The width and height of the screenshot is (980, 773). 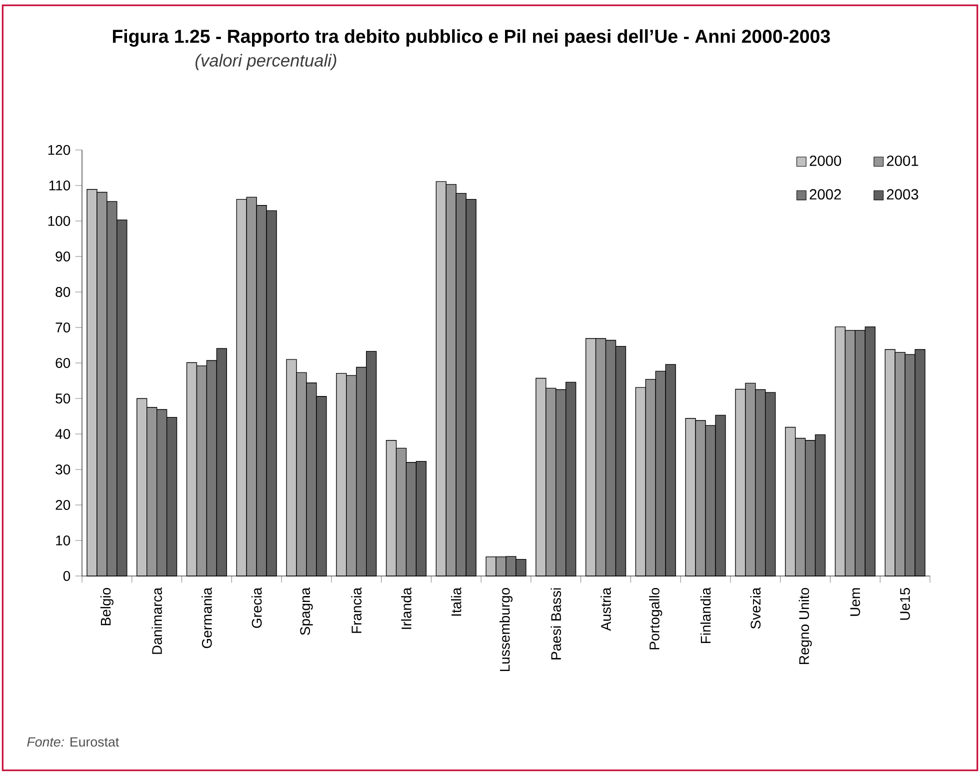 What do you see at coordinates (471, 38) in the screenshot?
I see `chart-title: Figura 1.25 - Rapporto tra debito pubblico e Pil nei paesi dell’Ue - Anni 2000-2003` at bounding box center [471, 38].